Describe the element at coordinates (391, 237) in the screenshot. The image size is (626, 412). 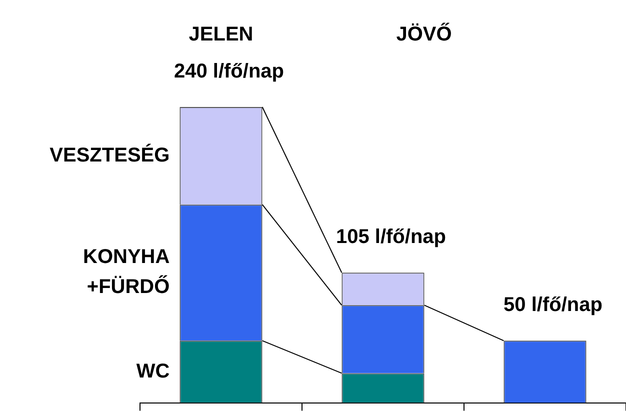
I see `annotation: 105 l/fő/nap` at that location.